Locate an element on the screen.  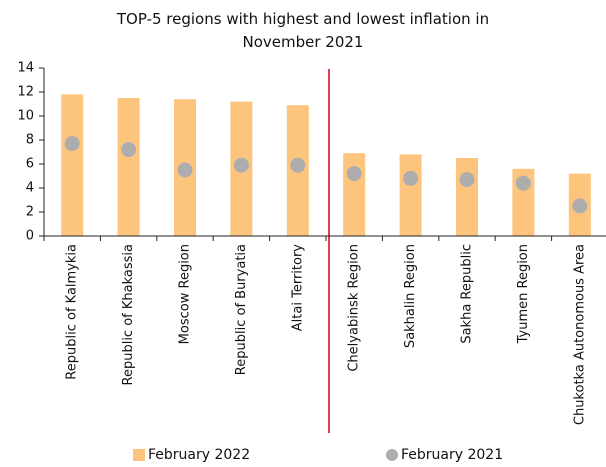
x-tick-label: Chelyabinsk Region is located at coordinates (354, 308).